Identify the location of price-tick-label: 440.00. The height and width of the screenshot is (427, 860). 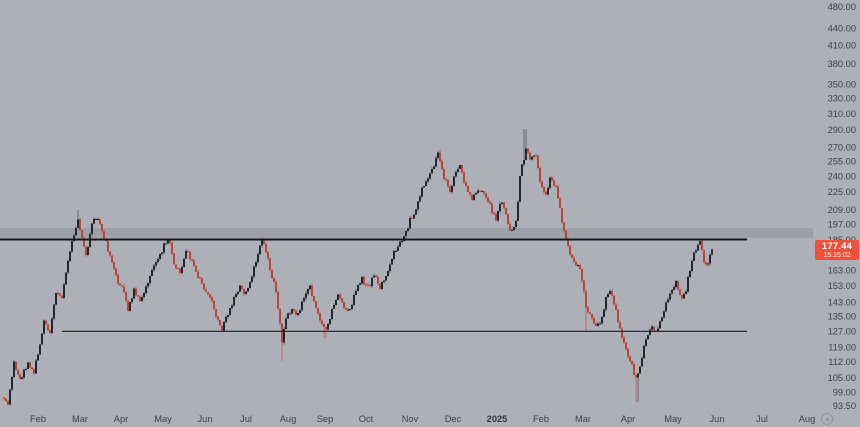
(842, 28).